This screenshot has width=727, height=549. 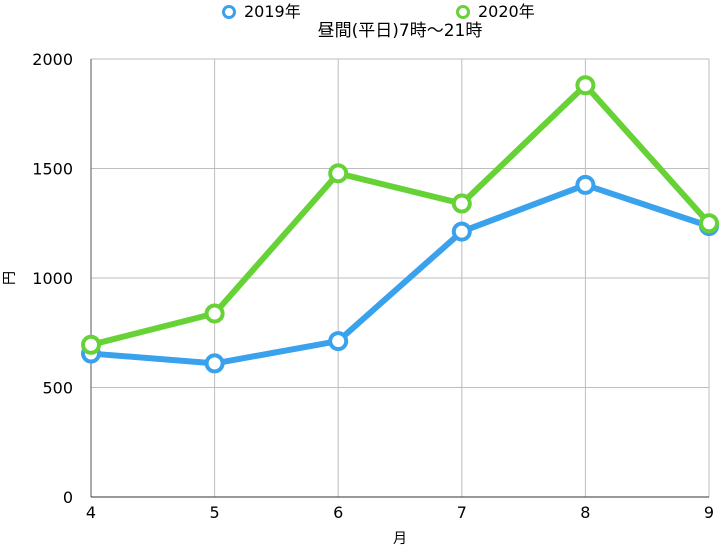 I want to click on y-axis-label: 円, so click(x=10, y=278).